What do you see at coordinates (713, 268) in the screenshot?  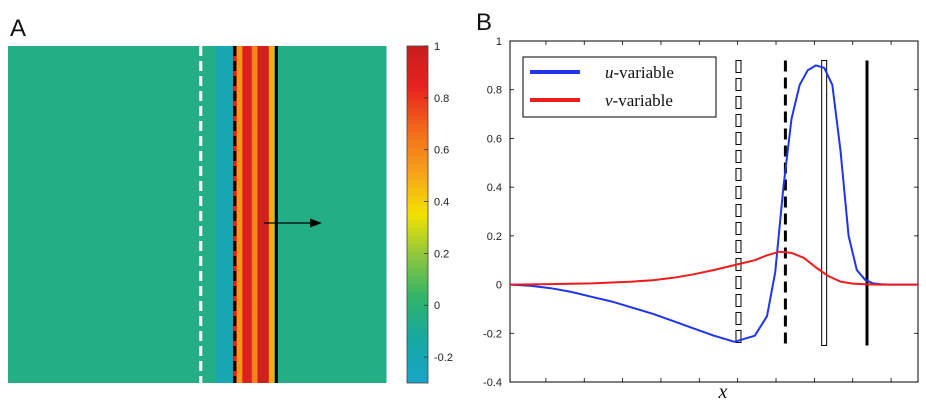 I see `series-line-v` at bounding box center [713, 268].